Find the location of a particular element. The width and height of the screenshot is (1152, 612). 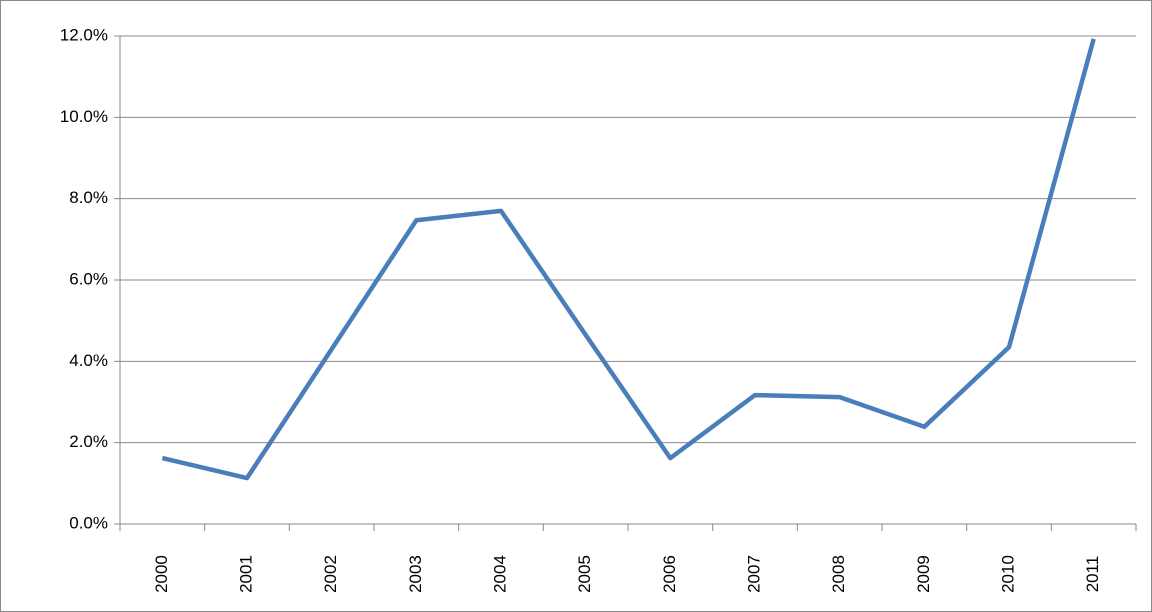

y-tick-label: 6.0% is located at coordinates (88, 278).